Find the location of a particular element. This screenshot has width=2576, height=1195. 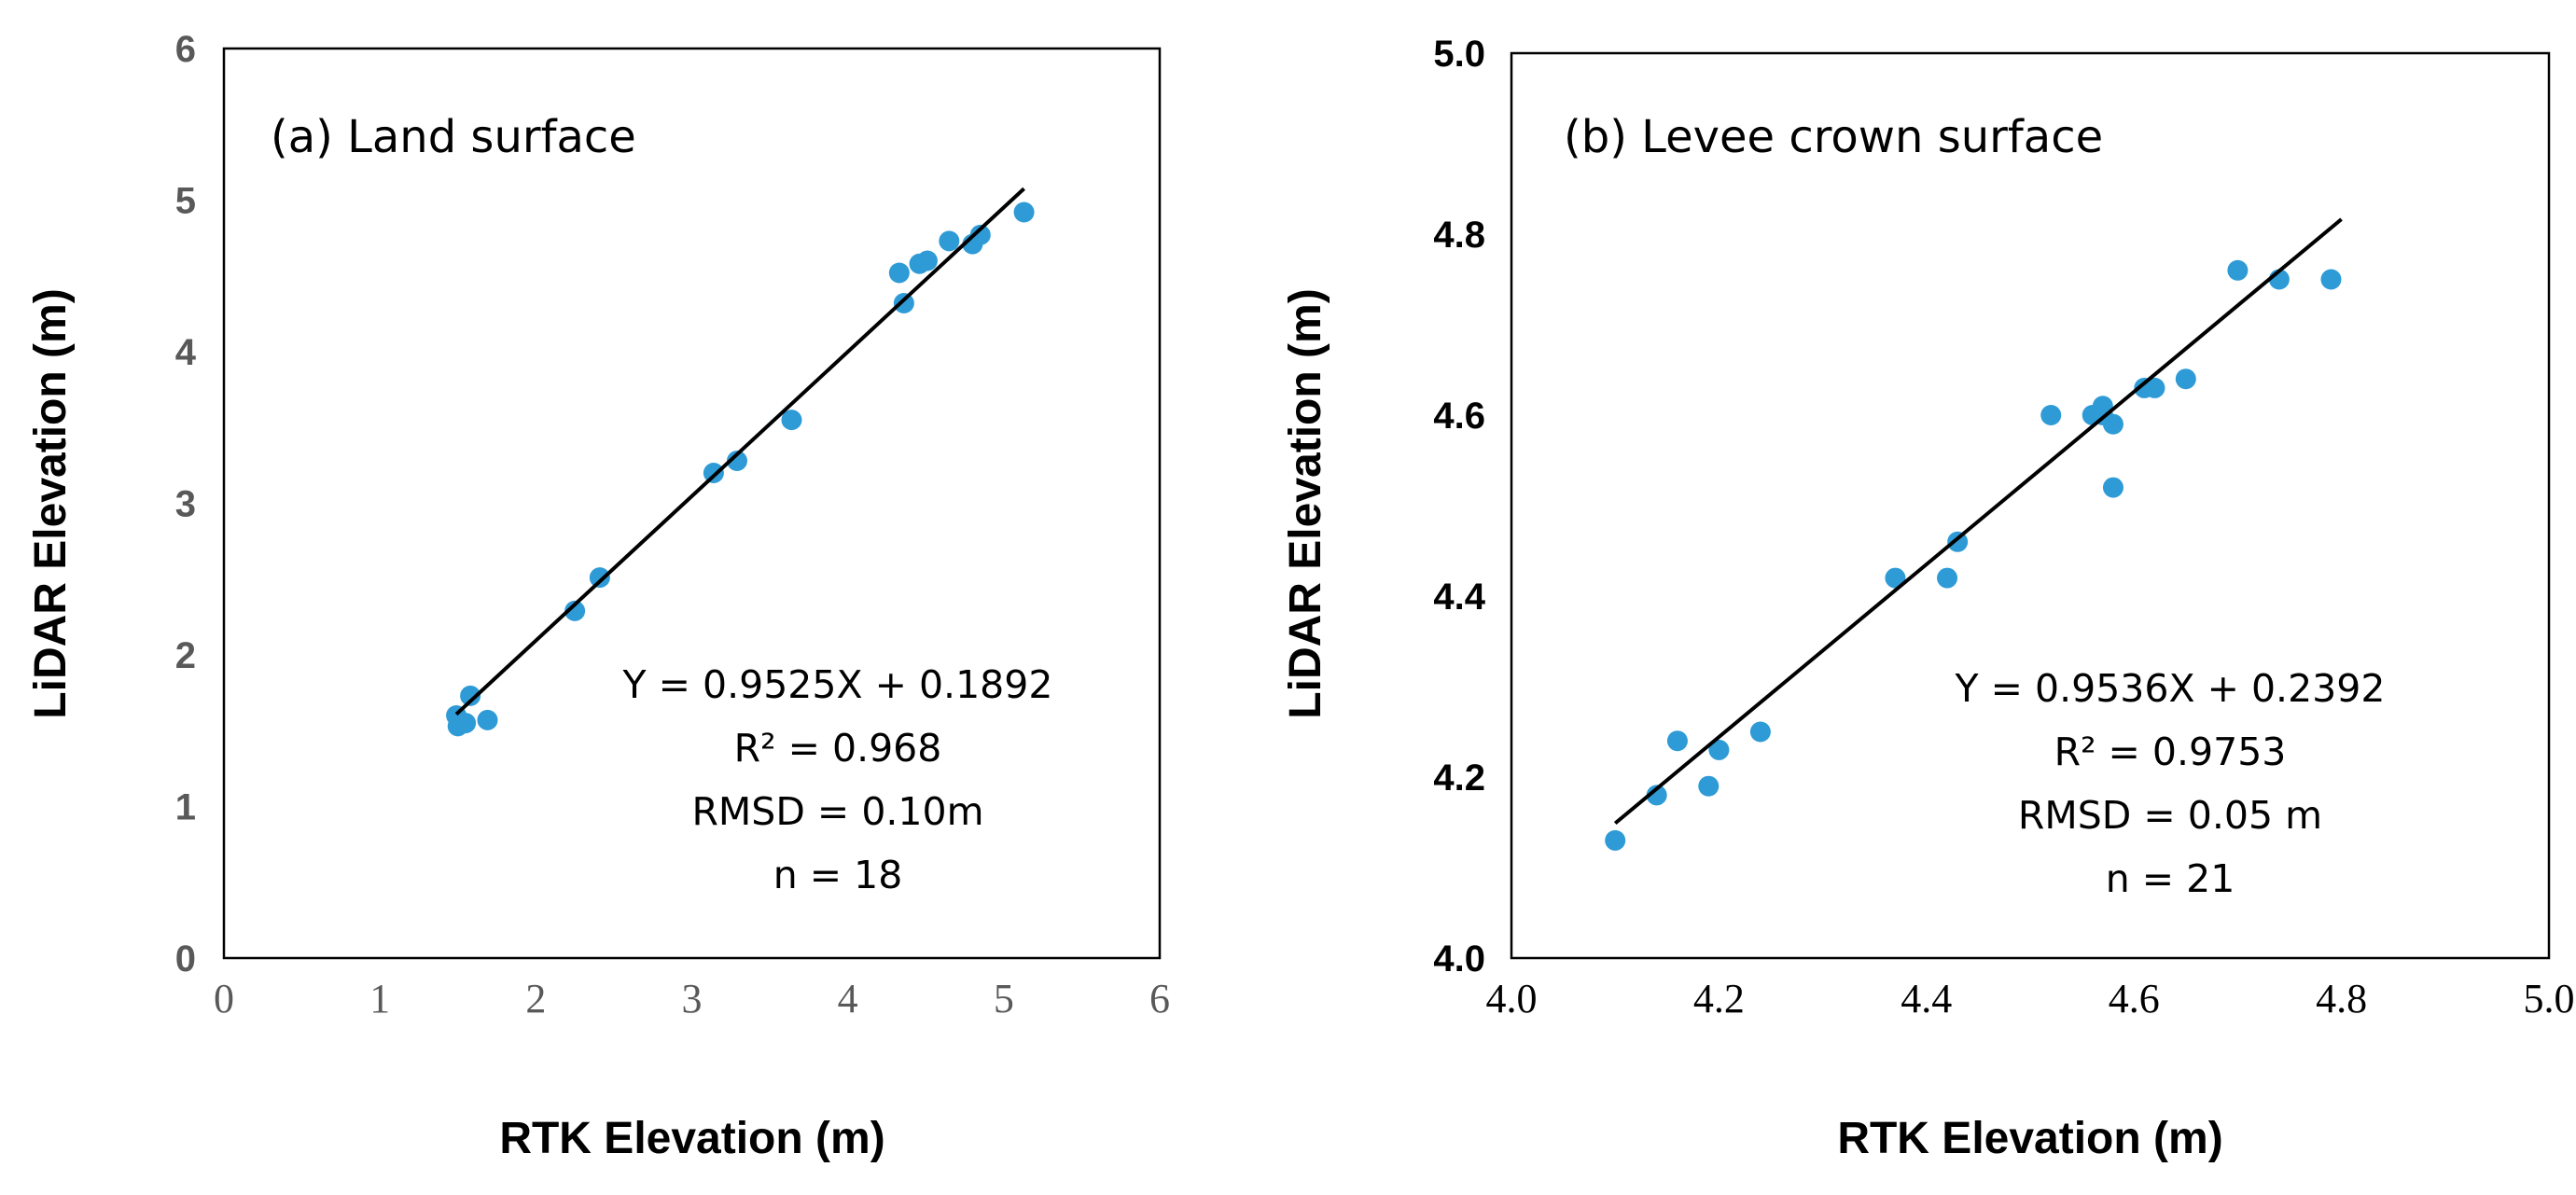

sample-count-b: n = 21 is located at coordinates (2170, 879).